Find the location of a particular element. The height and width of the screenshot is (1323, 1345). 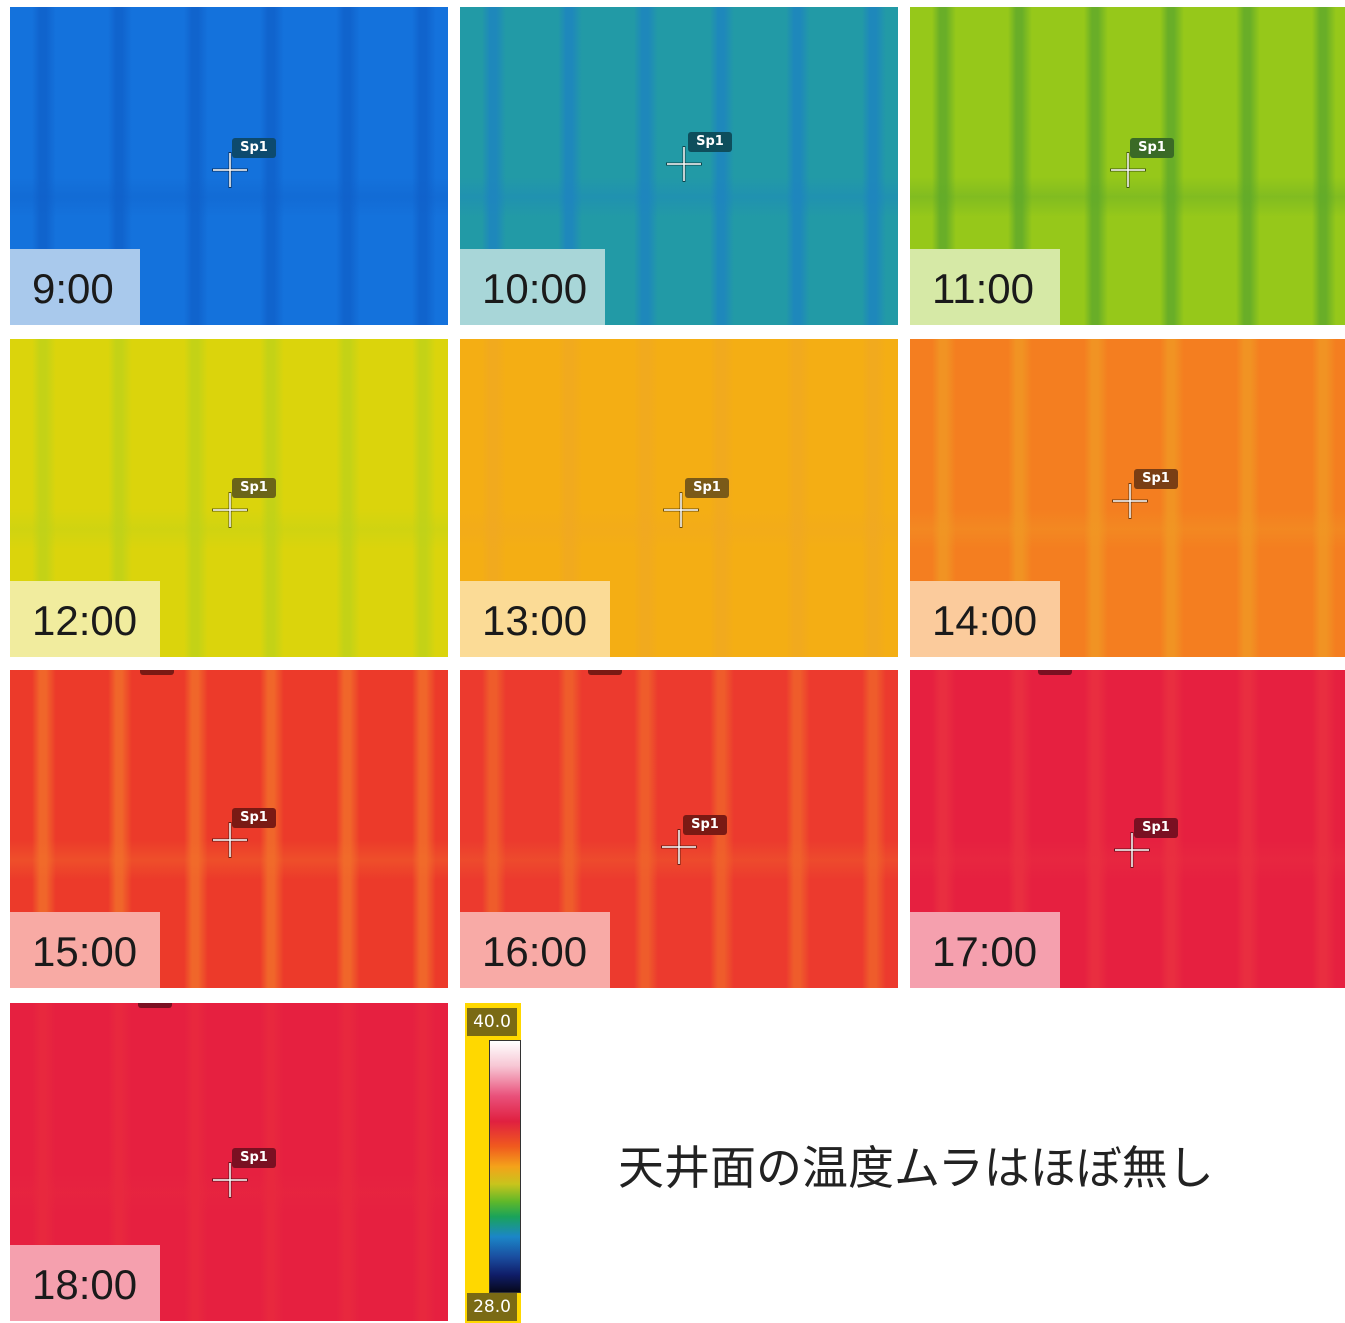

time-label: 13:00 is located at coordinates (535, 619).